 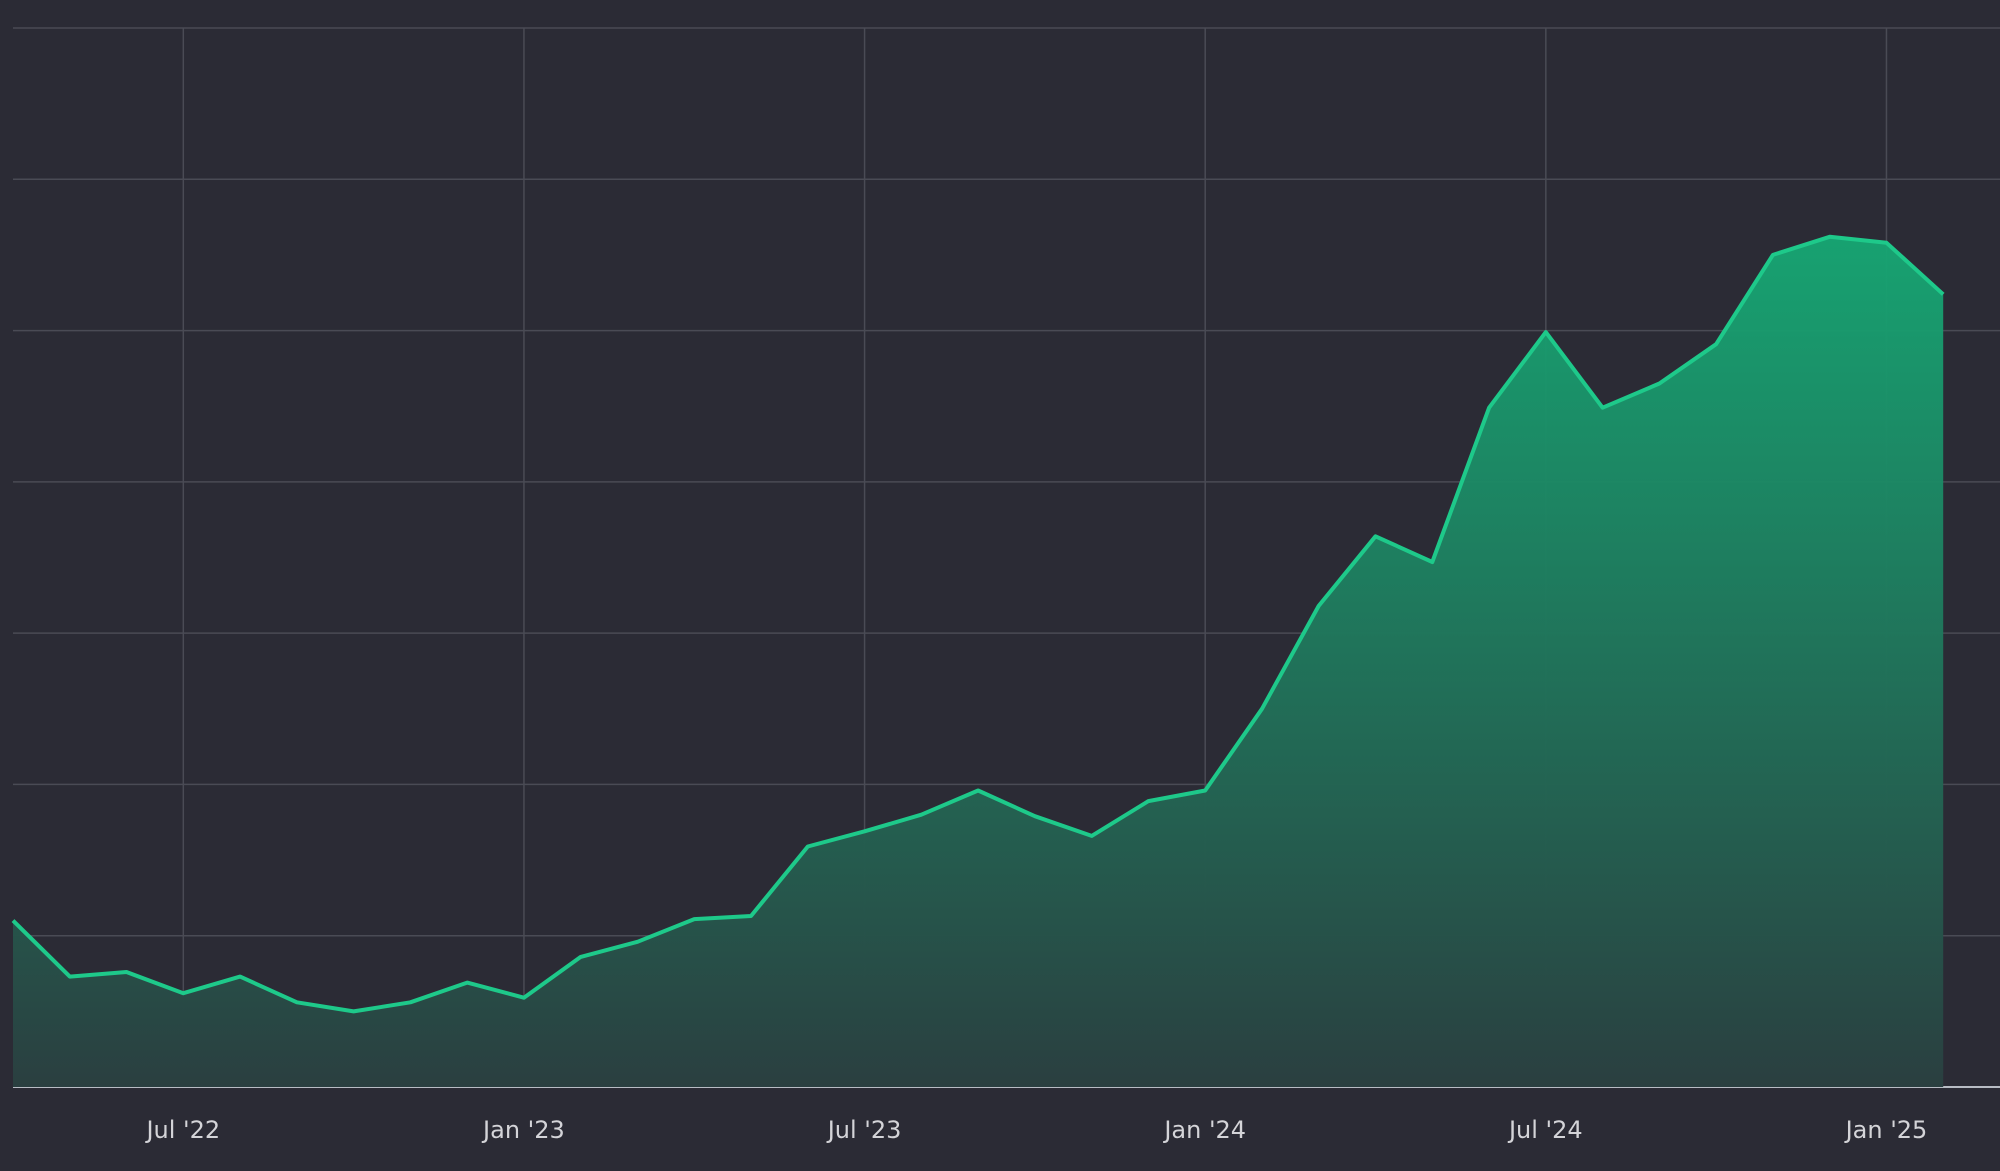 What do you see at coordinates (1545, 1130) in the screenshot?
I see `x-tick-label: Jul '24` at bounding box center [1545, 1130].